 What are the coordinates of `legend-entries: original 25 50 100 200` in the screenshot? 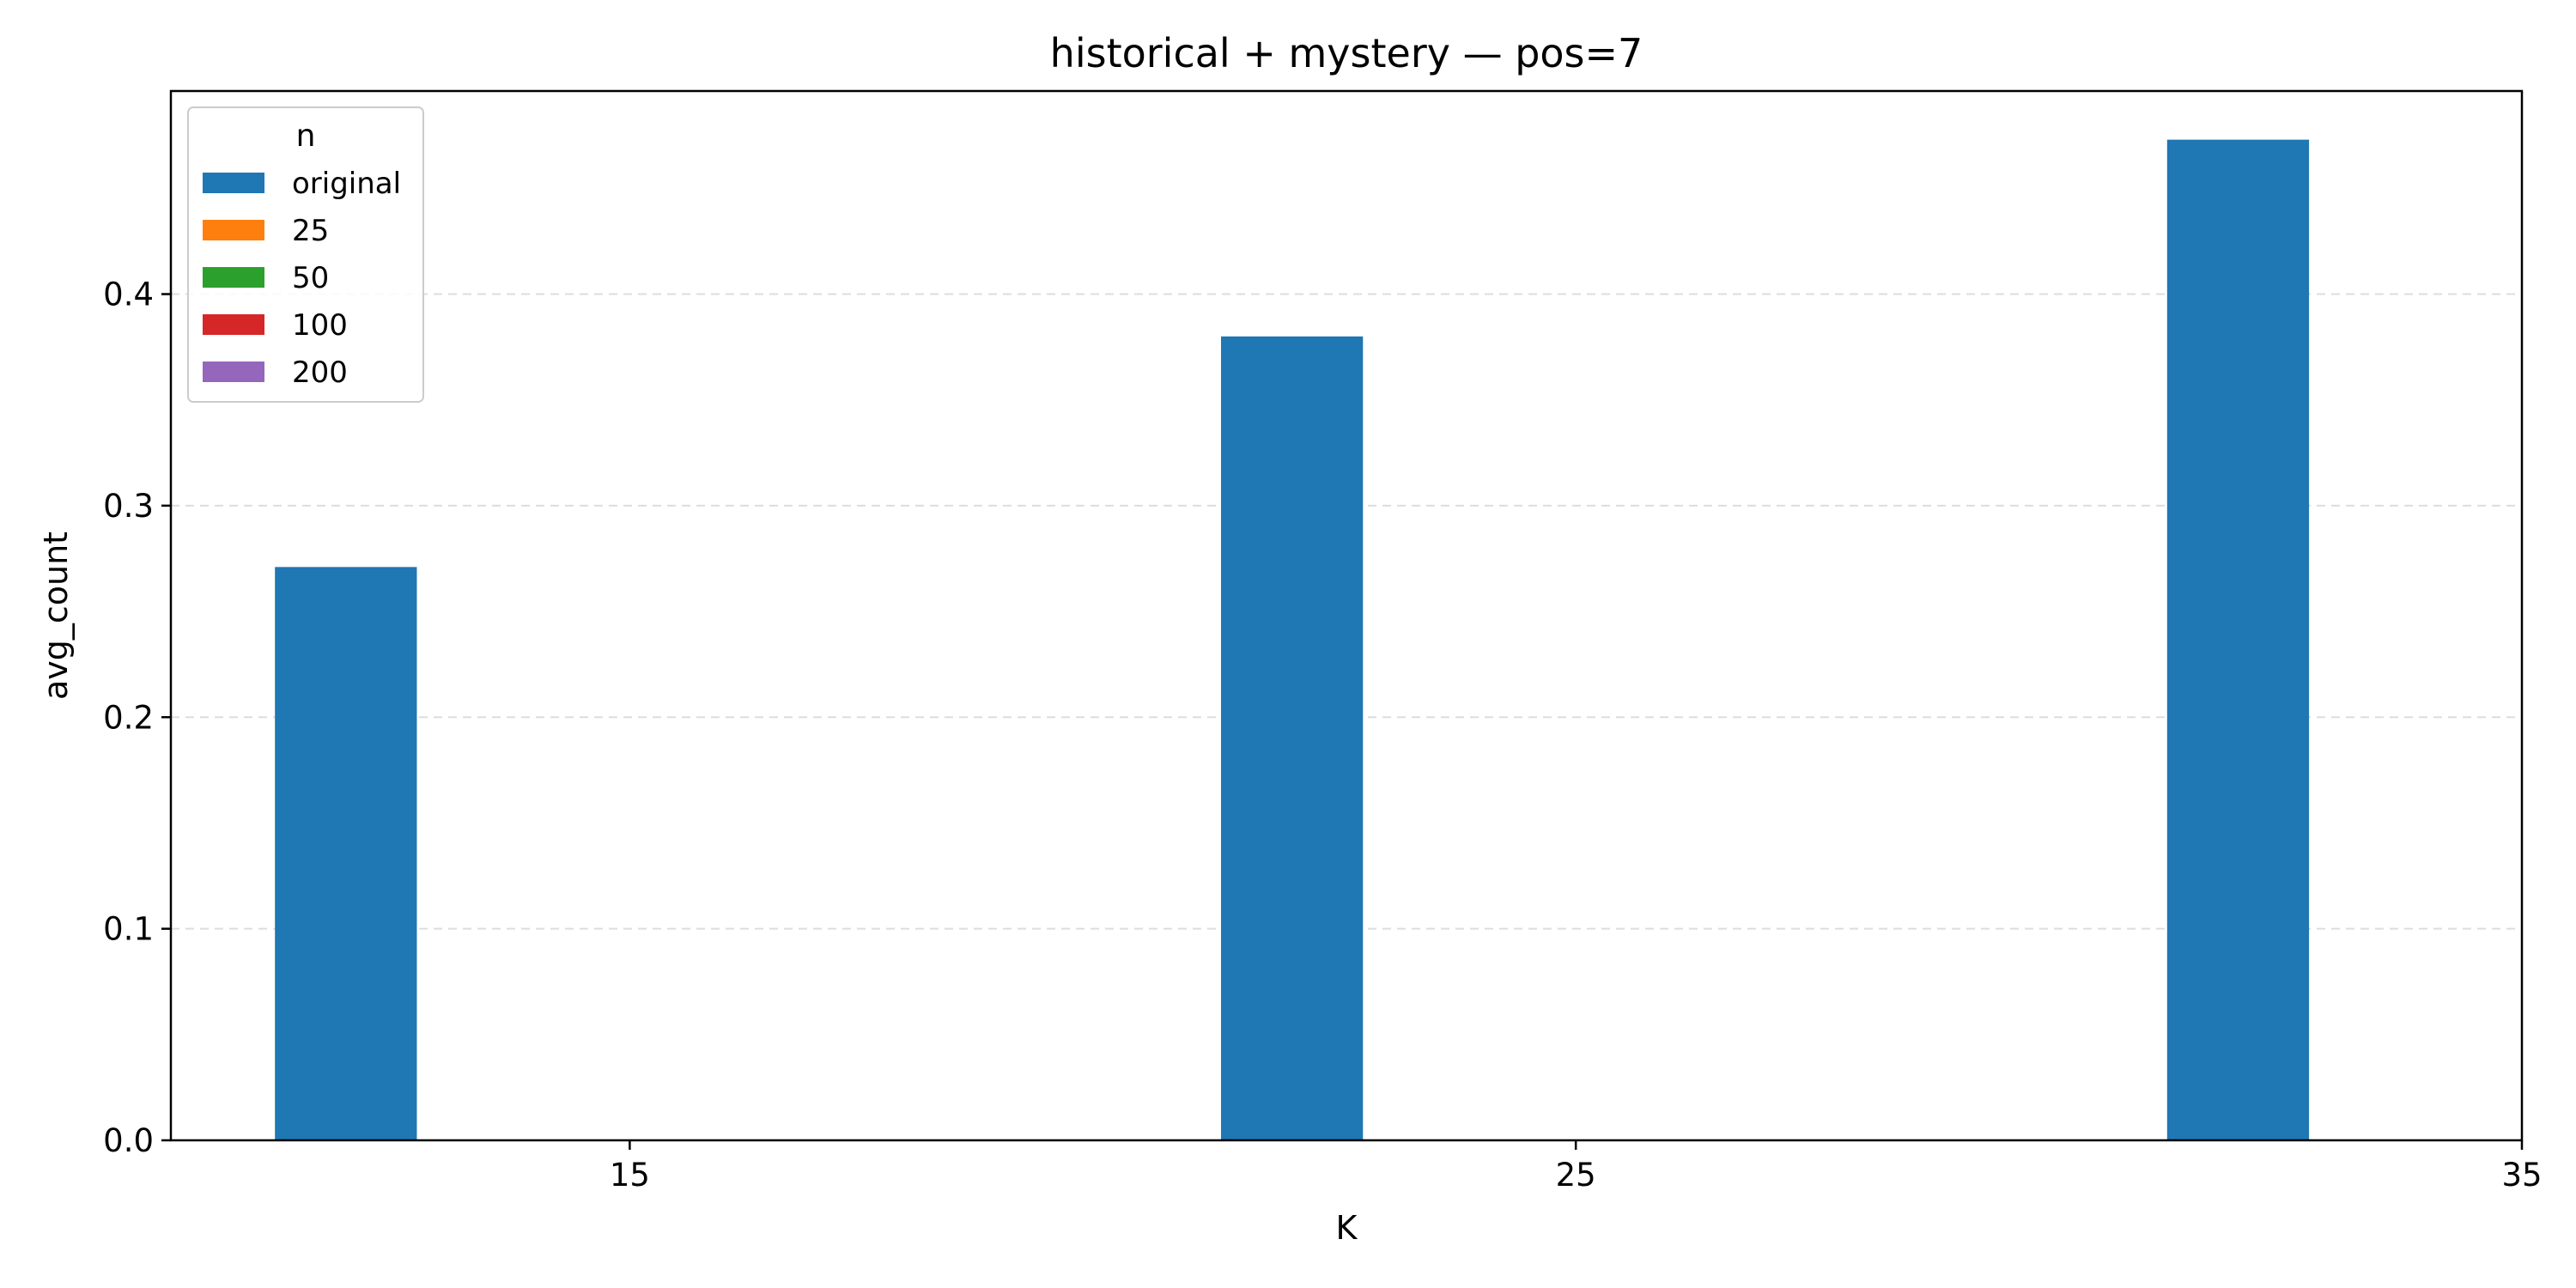 It's located at (302, 279).